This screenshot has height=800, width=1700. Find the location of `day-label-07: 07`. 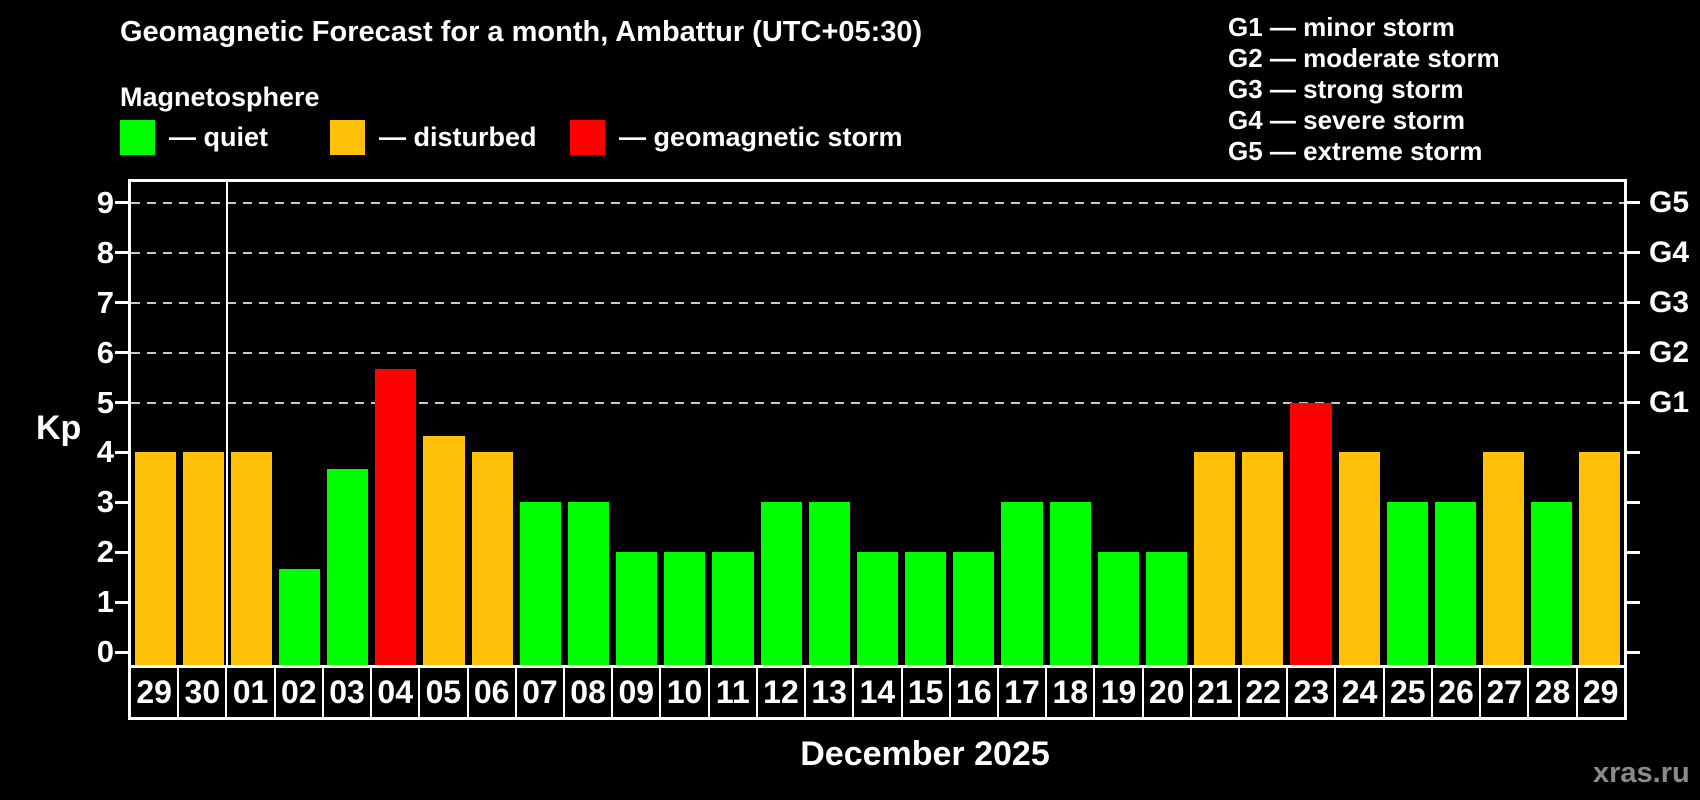

day-label-07: 07 is located at coordinates (541, 692).